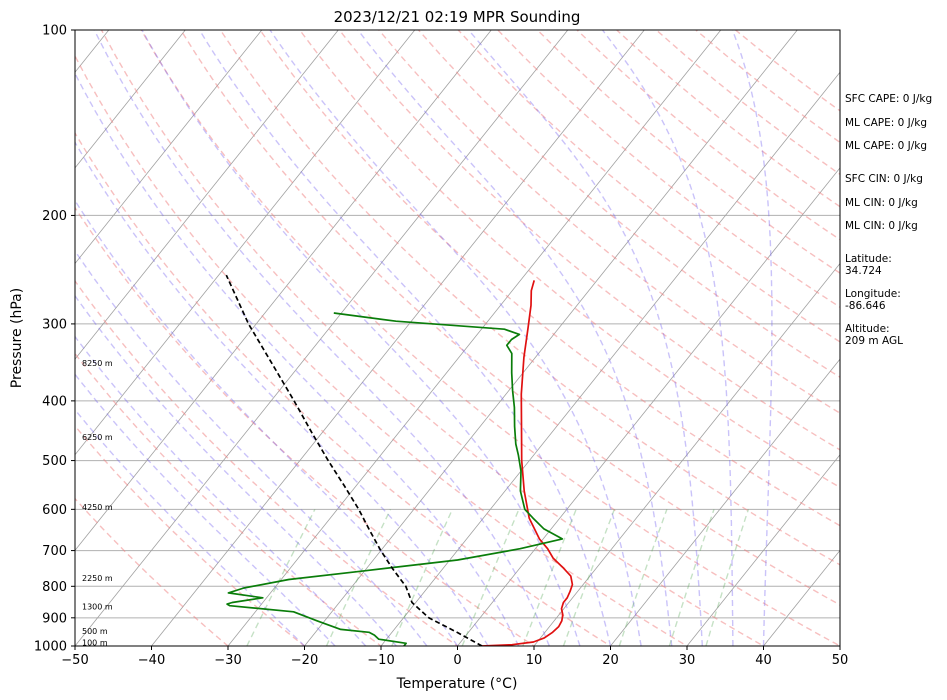 Image resolution: width=947 pixels, height=700 pixels. What do you see at coordinates (95, 642) in the screenshot?
I see `height-label: 100 m` at bounding box center [95, 642].